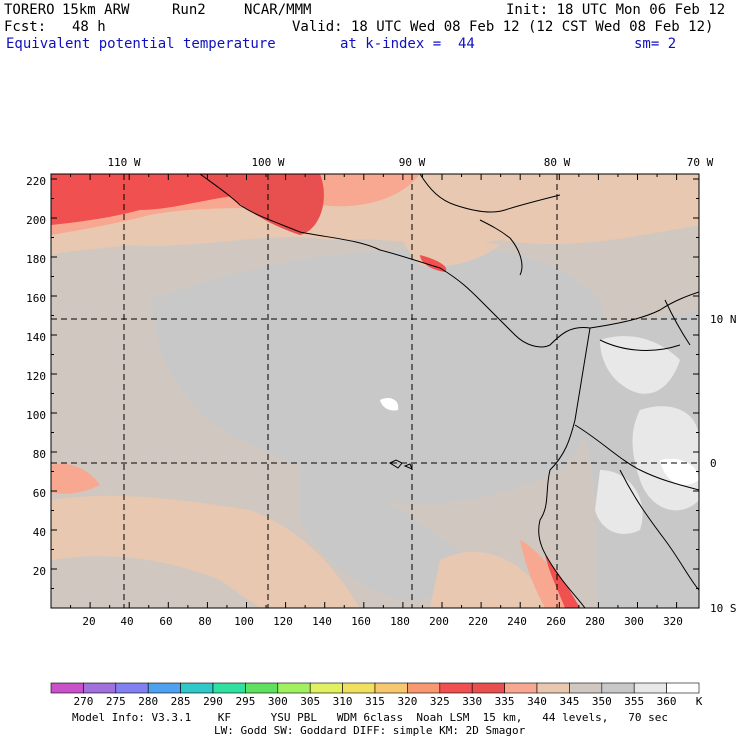  What do you see at coordinates (517, 621) in the screenshot?
I see `x-tick-240: 240` at bounding box center [517, 621].